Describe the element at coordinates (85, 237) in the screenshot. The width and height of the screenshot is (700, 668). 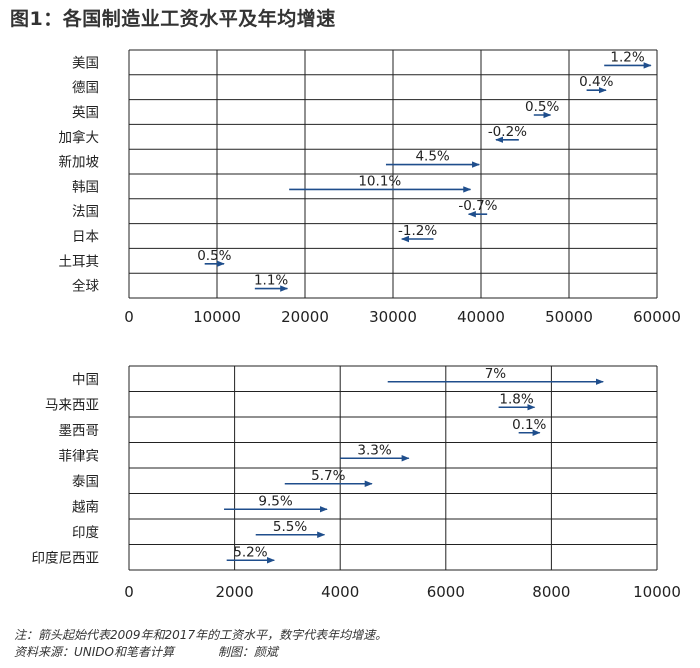
I see `category-label: 日本` at that location.